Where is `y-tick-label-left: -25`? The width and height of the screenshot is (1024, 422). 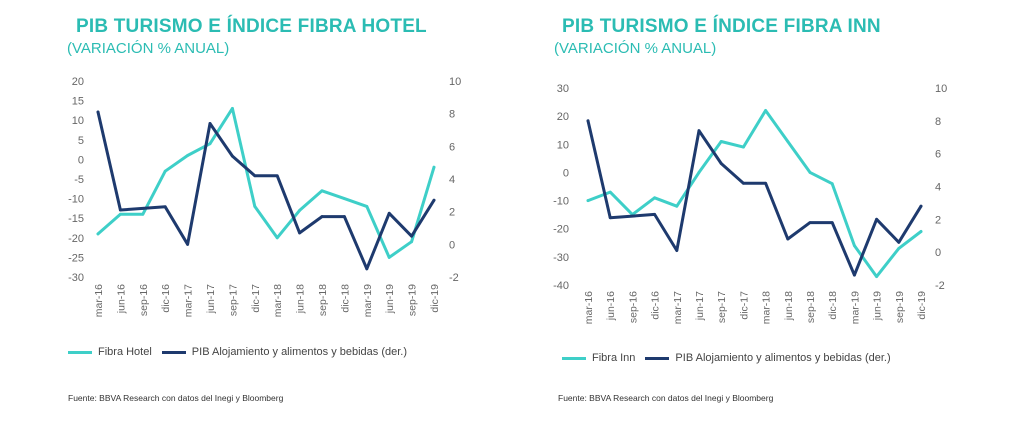 y-tick-label-left: -25 is located at coordinates (76, 258).